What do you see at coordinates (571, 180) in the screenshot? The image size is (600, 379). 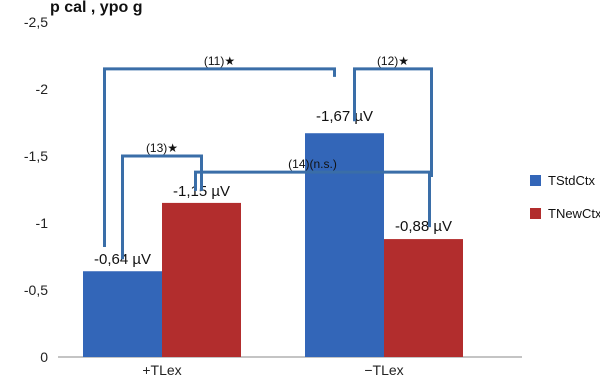 I see `legend-label-tstdctx: TStdCtx` at bounding box center [571, 180].